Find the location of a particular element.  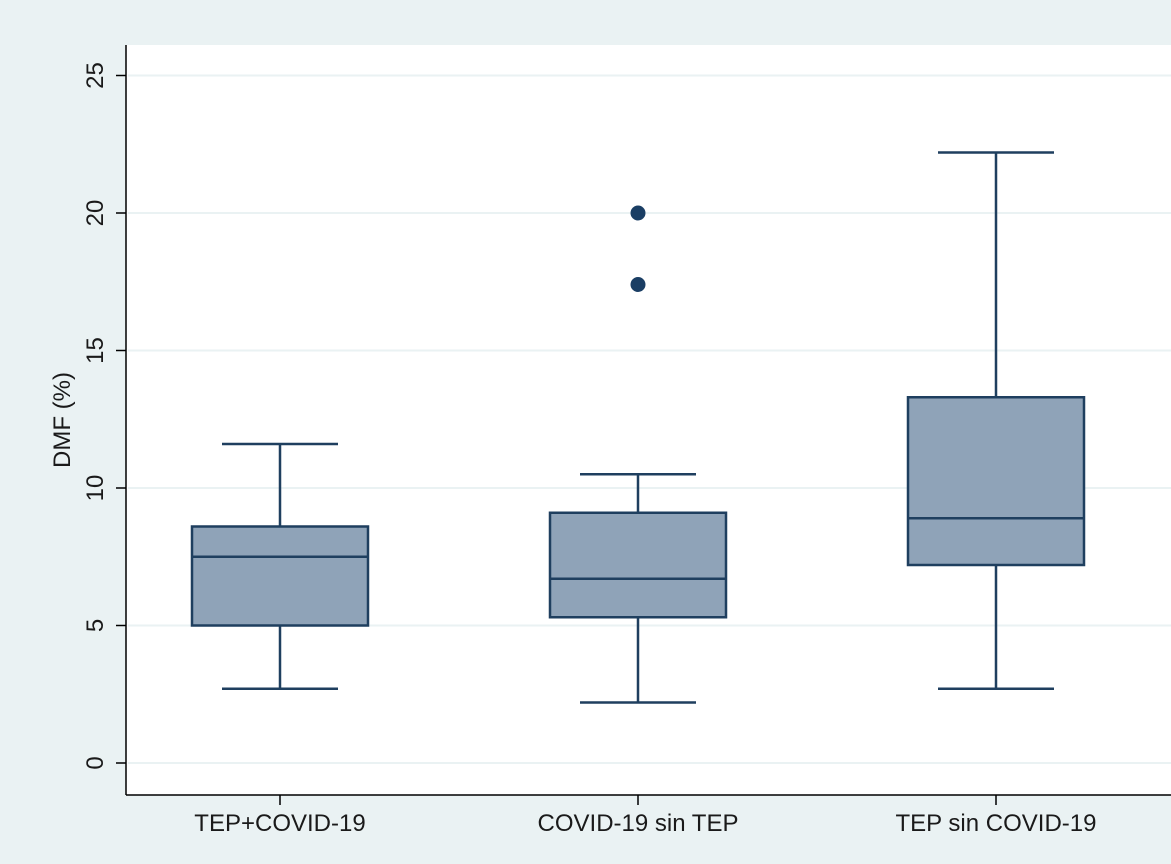

x-tick-label: TEP sin COVID-19 is located at coordinates (996, 823).